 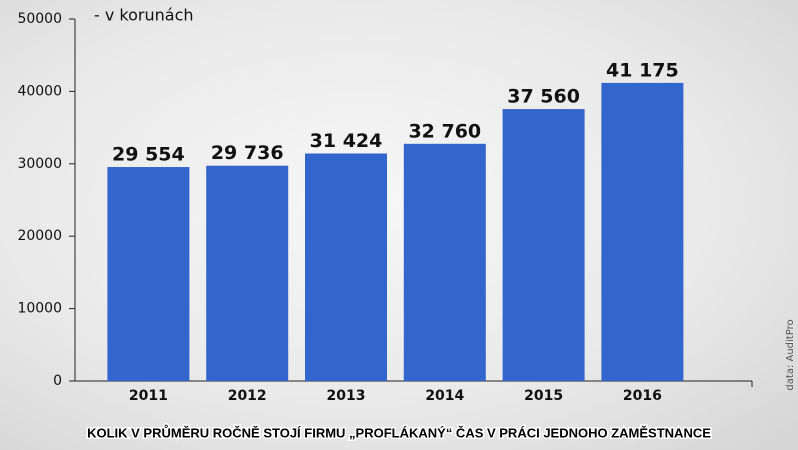 What do you see at coordinates (39, 164) in the screenshot?
I see `y-tick-label: 30000` at bounding box center [39, 164].